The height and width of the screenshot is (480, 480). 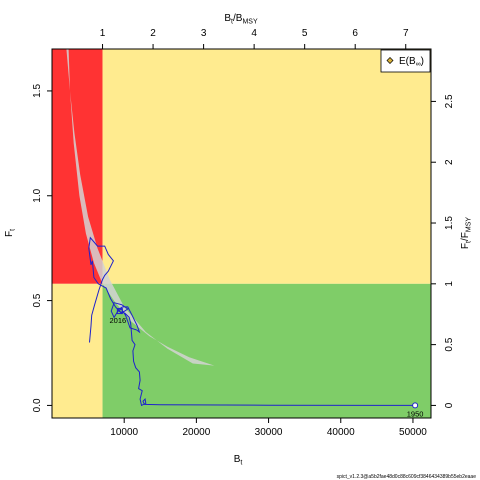 What do you see at coordinates (449, 284) in the screenshot?
I see `right-tick-label-2: 1` at bounding box center [449, 284].